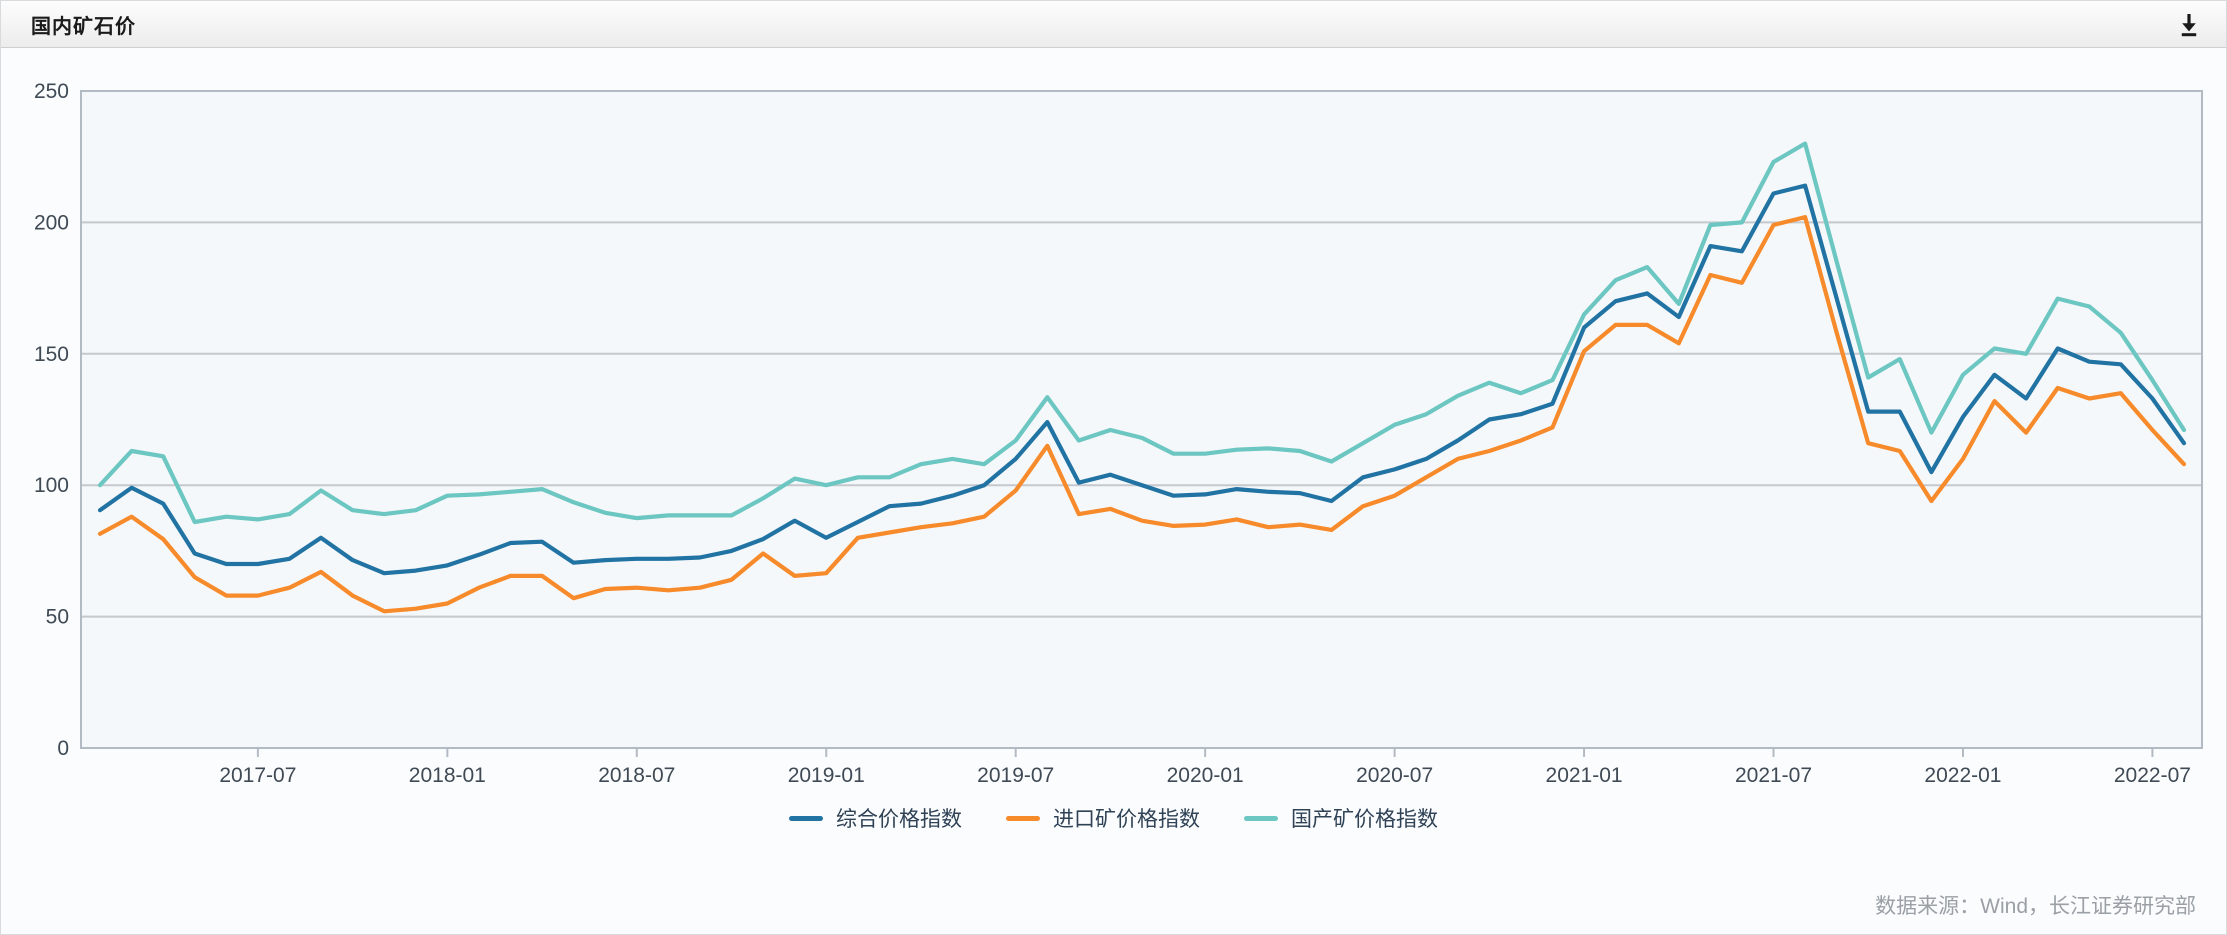 This screenshot has height=935, width=2227. Describe the element at coordinates (51, 91) in the screenshot. I see `y-tick-label: 250` at that location.